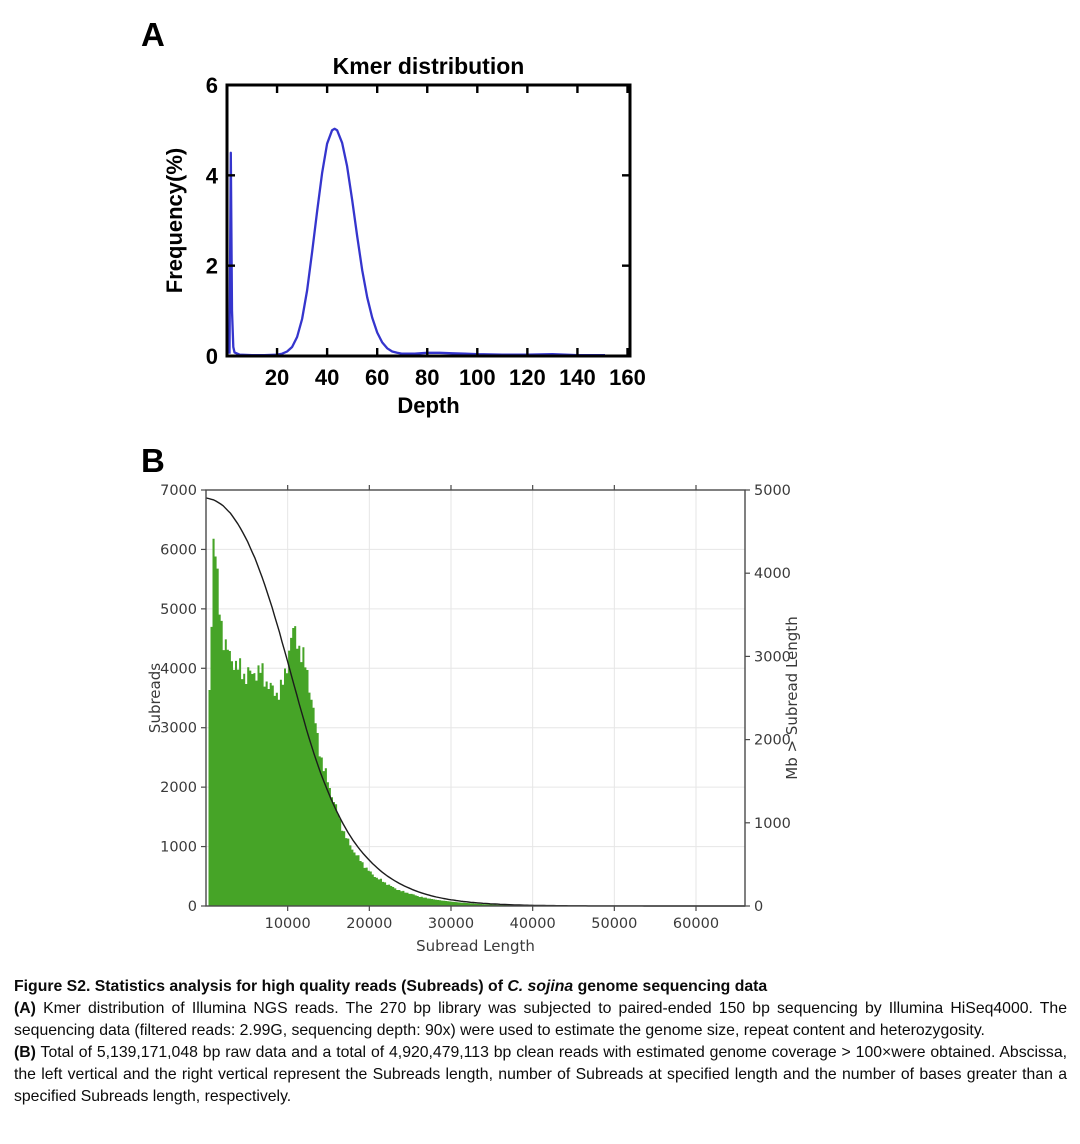 This screenshot has width=1080, height=1144. I want to click on kmer-y-axis-label: Frequency(%), so click(174, 220).